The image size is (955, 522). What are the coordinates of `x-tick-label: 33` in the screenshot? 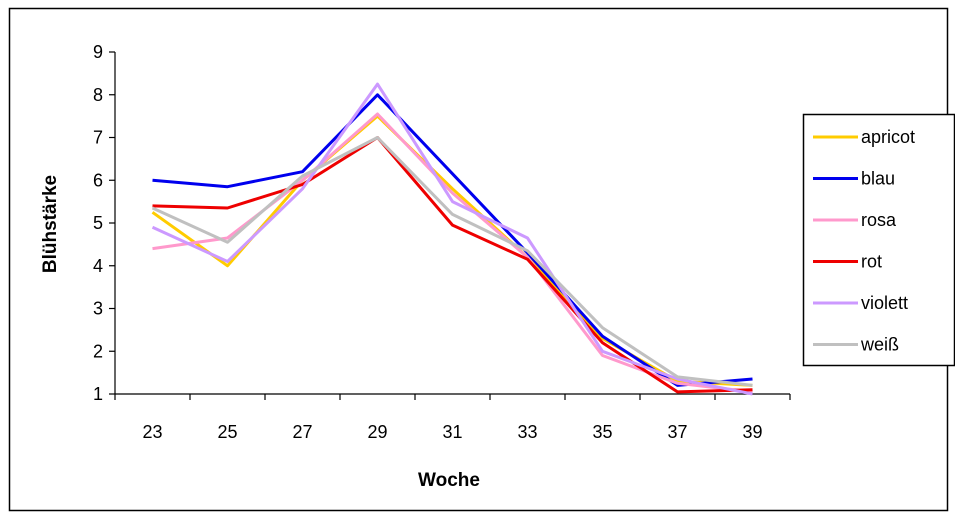 It's located at (527, 432).